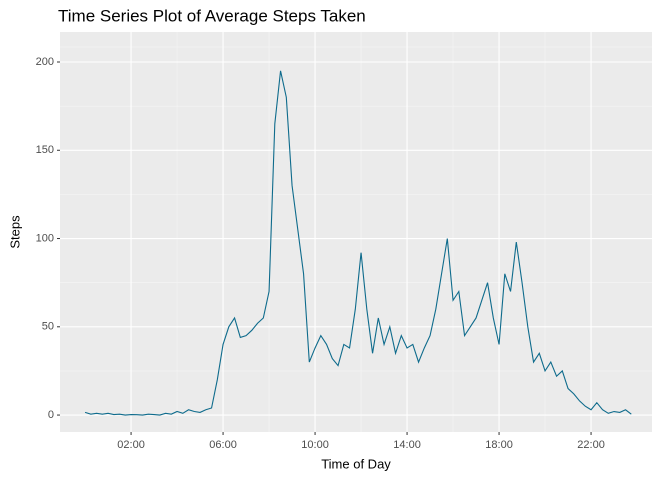  Describe the element at coordinates (212, 15) in the screenshot. I see `chart-title: Time Series Plot of Average Steps Taken` at that location.